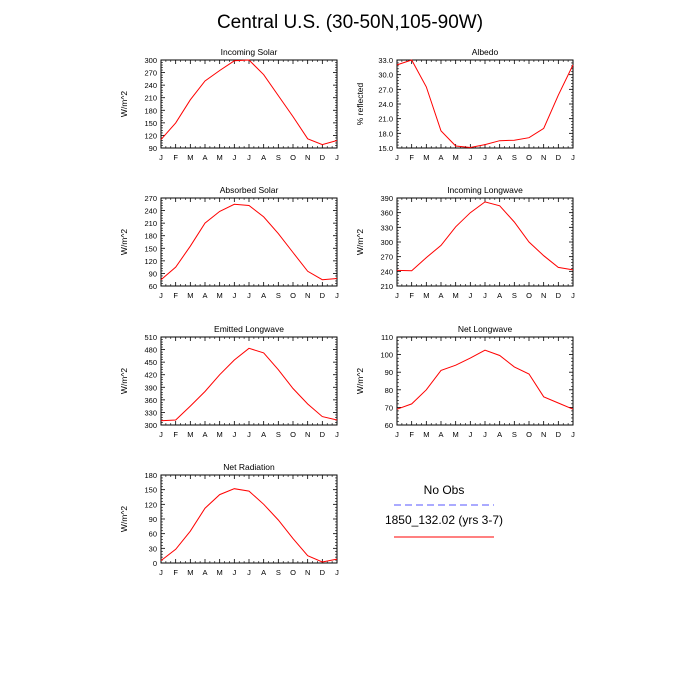 The image size is (700, 700). Describe the element at coordinates (249, 190) in the screenshot. I see `chart-title: Absorbed Solar` at that location.